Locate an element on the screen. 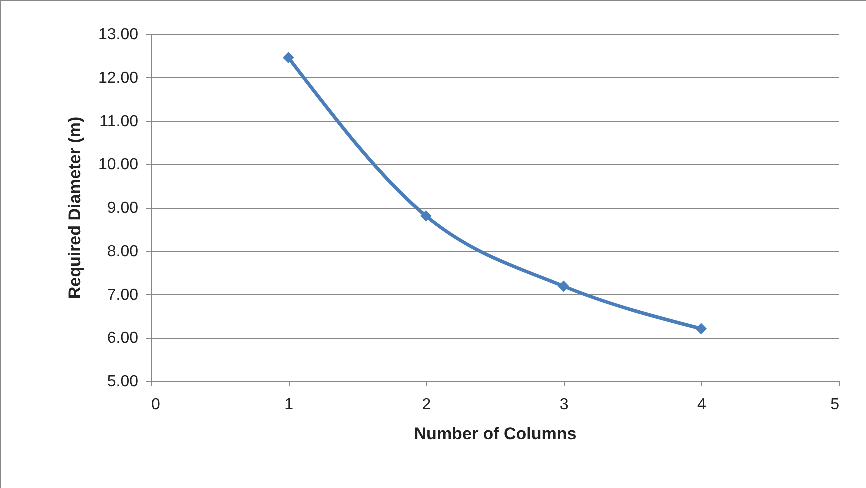 Image resolution: width=866 pixels, height=488 pixels. y-tick-label: 5.00 is located at coordinates (123, 382).